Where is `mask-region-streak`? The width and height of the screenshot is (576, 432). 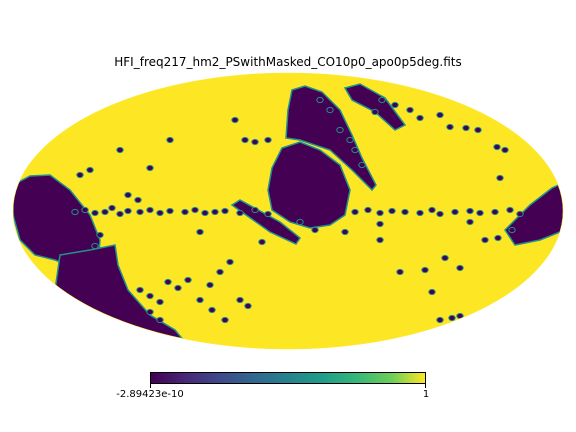 mask-region-streak is located at coordinates (266, 222).